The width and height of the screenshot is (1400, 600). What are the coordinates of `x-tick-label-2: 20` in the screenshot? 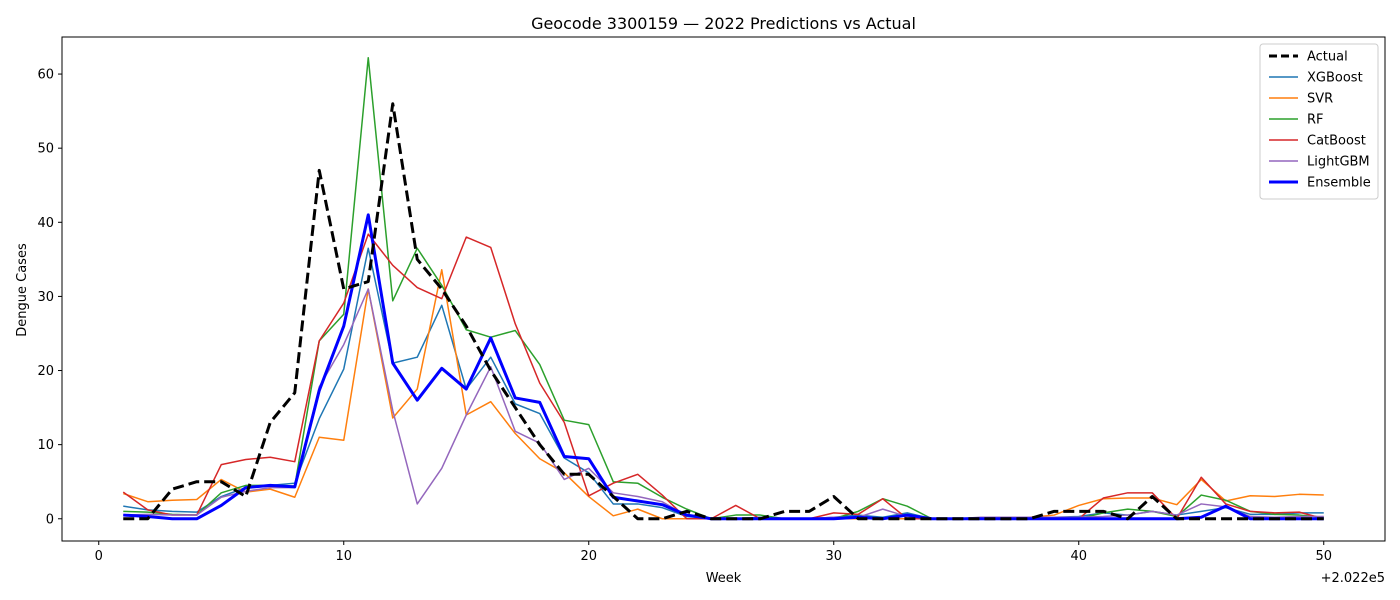 It's located at (588, 556).